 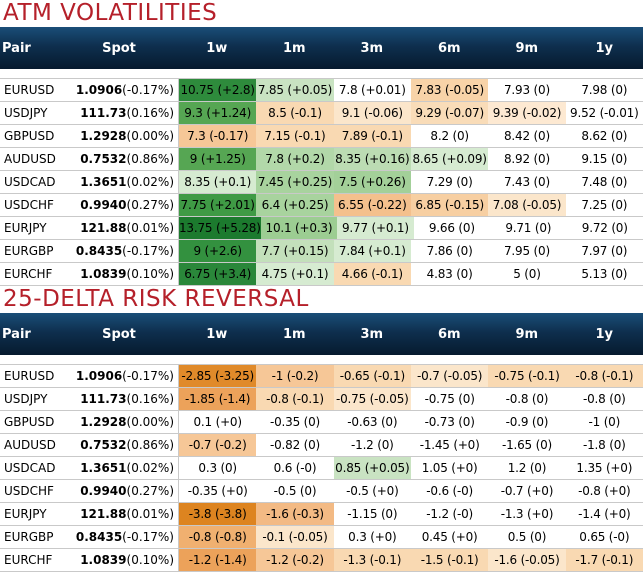 What do you see at coordinates (449, 560) in the screenshot?
I see `value-cell: -1.5 (-0.1)` at bounding box center [449, 560].